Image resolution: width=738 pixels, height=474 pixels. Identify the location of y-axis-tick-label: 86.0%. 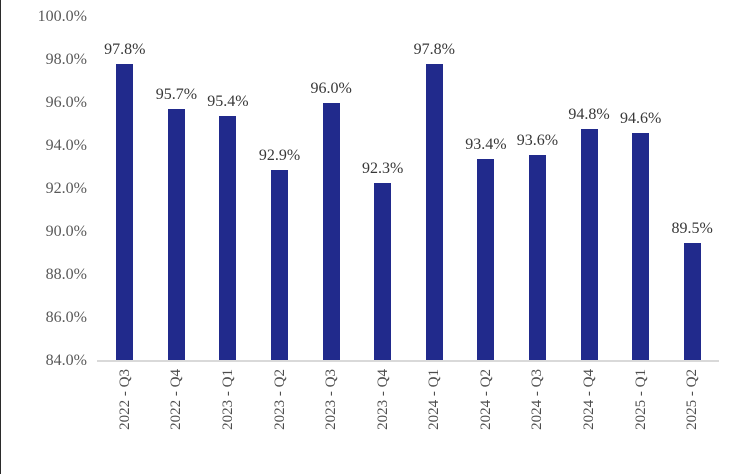
(66, 317).